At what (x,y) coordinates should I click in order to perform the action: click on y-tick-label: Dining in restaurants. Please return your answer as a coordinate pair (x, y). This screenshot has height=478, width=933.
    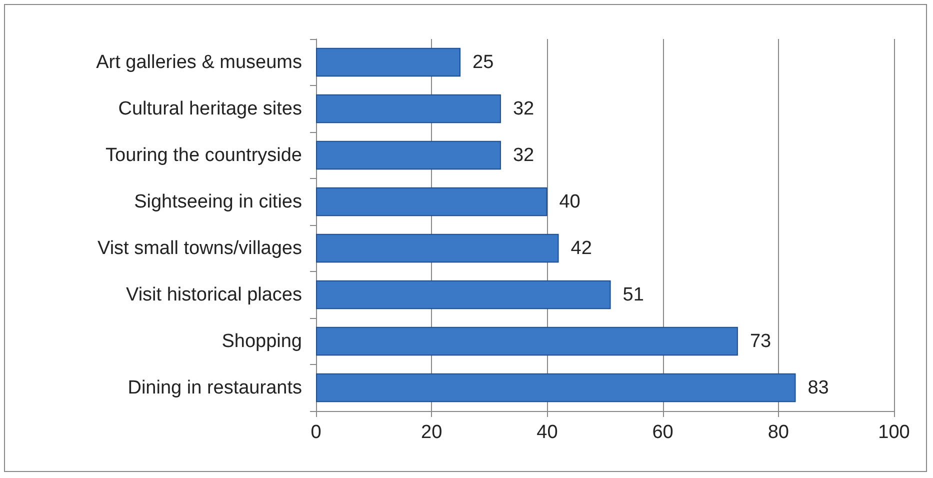
    Looking at the image, I should click on (215, 387).